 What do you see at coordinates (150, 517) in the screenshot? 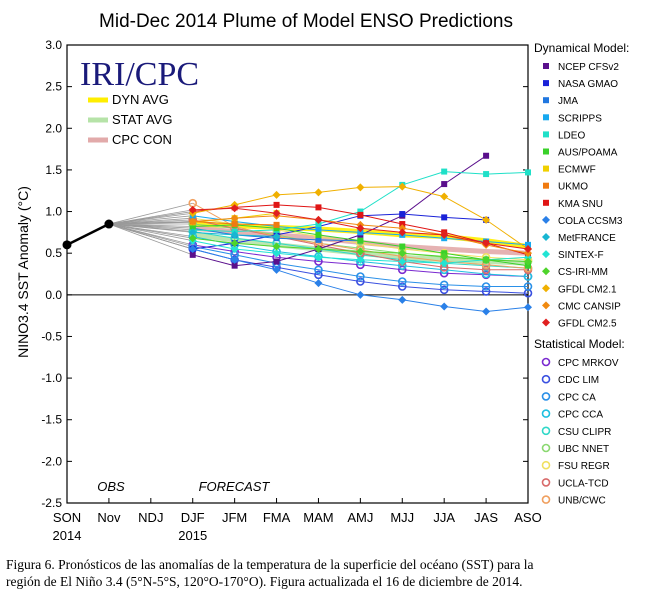
I see `x-tick-label: NDJ` at bounding box center [150, 517].